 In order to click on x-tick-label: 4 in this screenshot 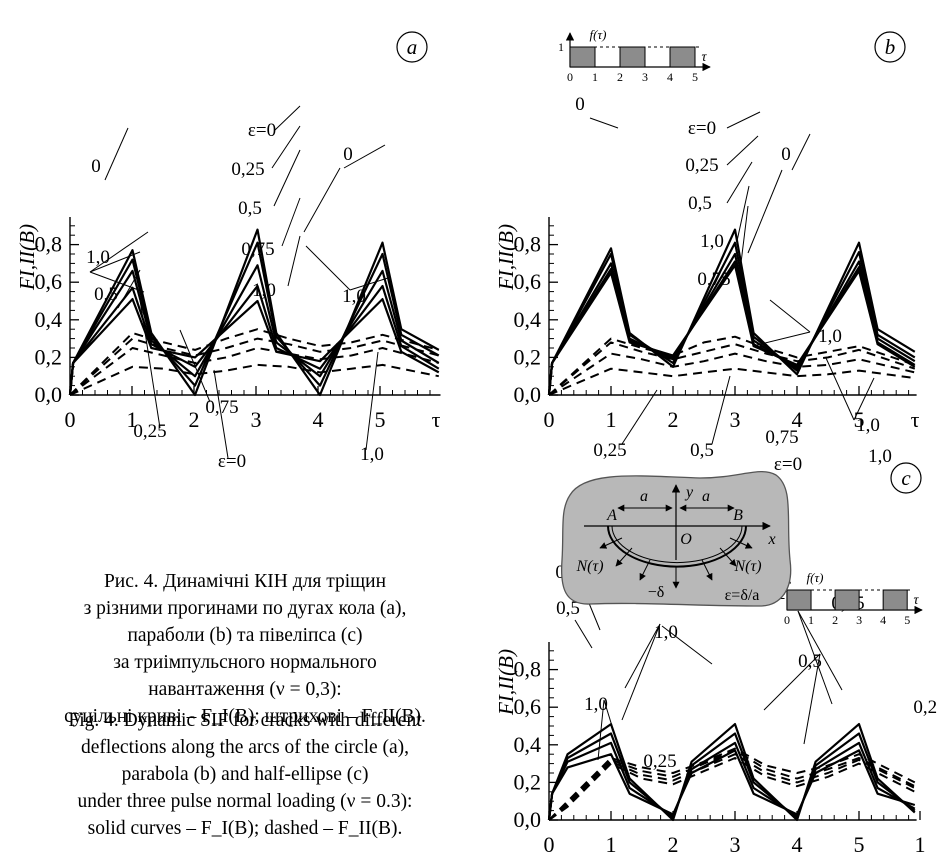, I will do `click(318, 419)`.